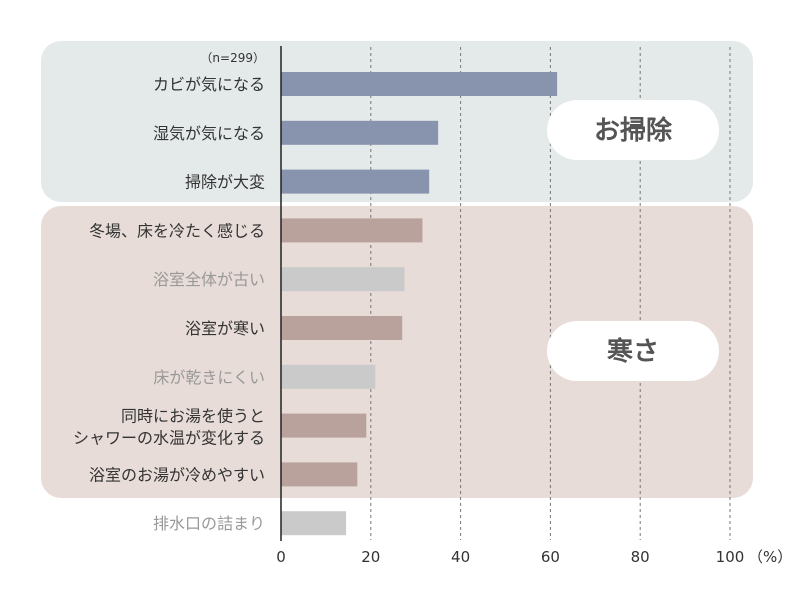  I want to click on x-tick-label-100: 100, so click(730, 557).